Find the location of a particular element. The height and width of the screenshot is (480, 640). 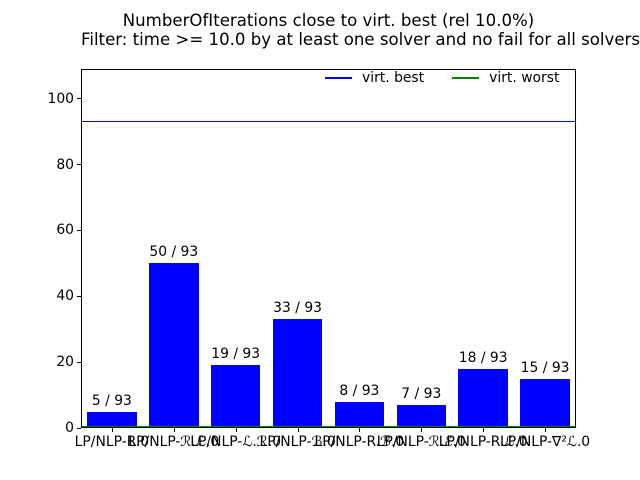

y-tick-label: 20 is located at coordinates (65, 362).